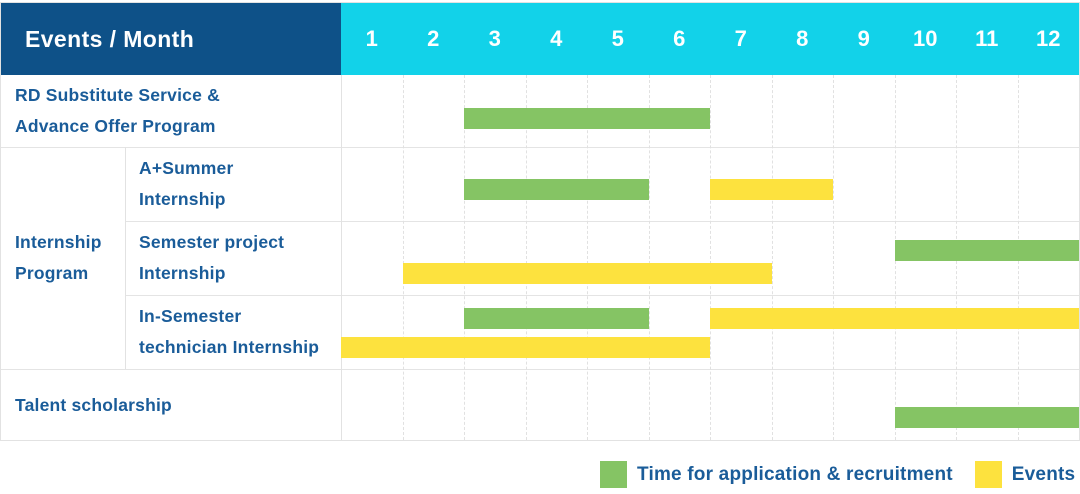  Describe the element at coordinates (341, 257) in the screenshot. I see `label-column-divider` at that location.